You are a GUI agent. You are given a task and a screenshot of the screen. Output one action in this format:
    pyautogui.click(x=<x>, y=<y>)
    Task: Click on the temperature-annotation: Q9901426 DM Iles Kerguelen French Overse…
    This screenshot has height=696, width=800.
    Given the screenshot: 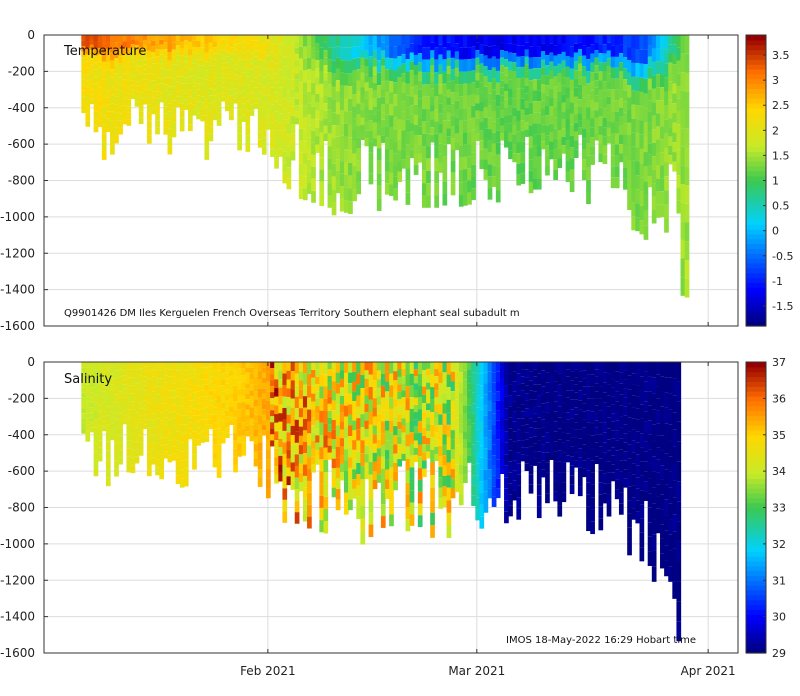 What is the action you would take?
    pyautogui.click(x=292, y=313)
    